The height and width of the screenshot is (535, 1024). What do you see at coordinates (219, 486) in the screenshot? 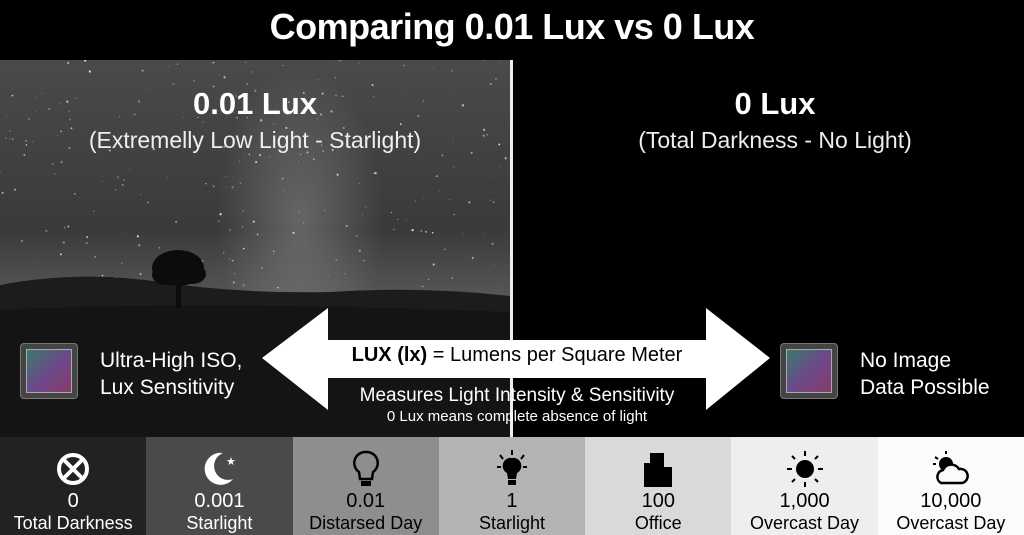
I see `scale-item: ★ 0.001 Starlight` at bounding box center [219, 486].